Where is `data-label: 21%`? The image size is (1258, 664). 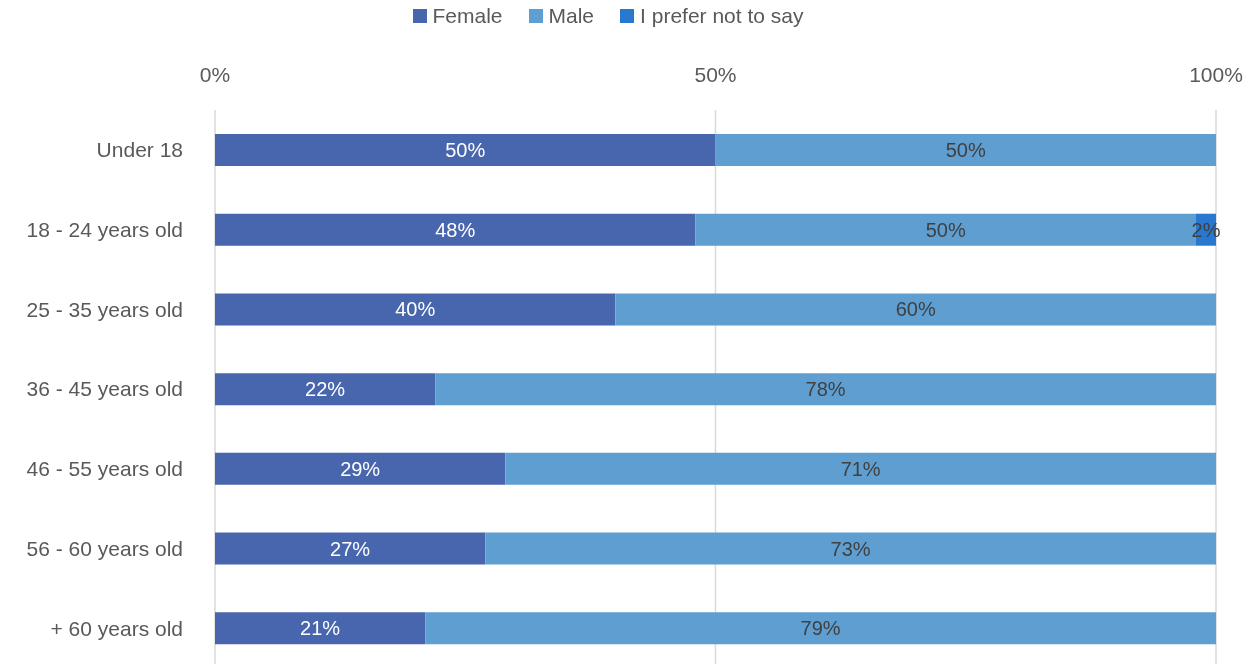 data-label: 21% is located at coordinates (320, 628).